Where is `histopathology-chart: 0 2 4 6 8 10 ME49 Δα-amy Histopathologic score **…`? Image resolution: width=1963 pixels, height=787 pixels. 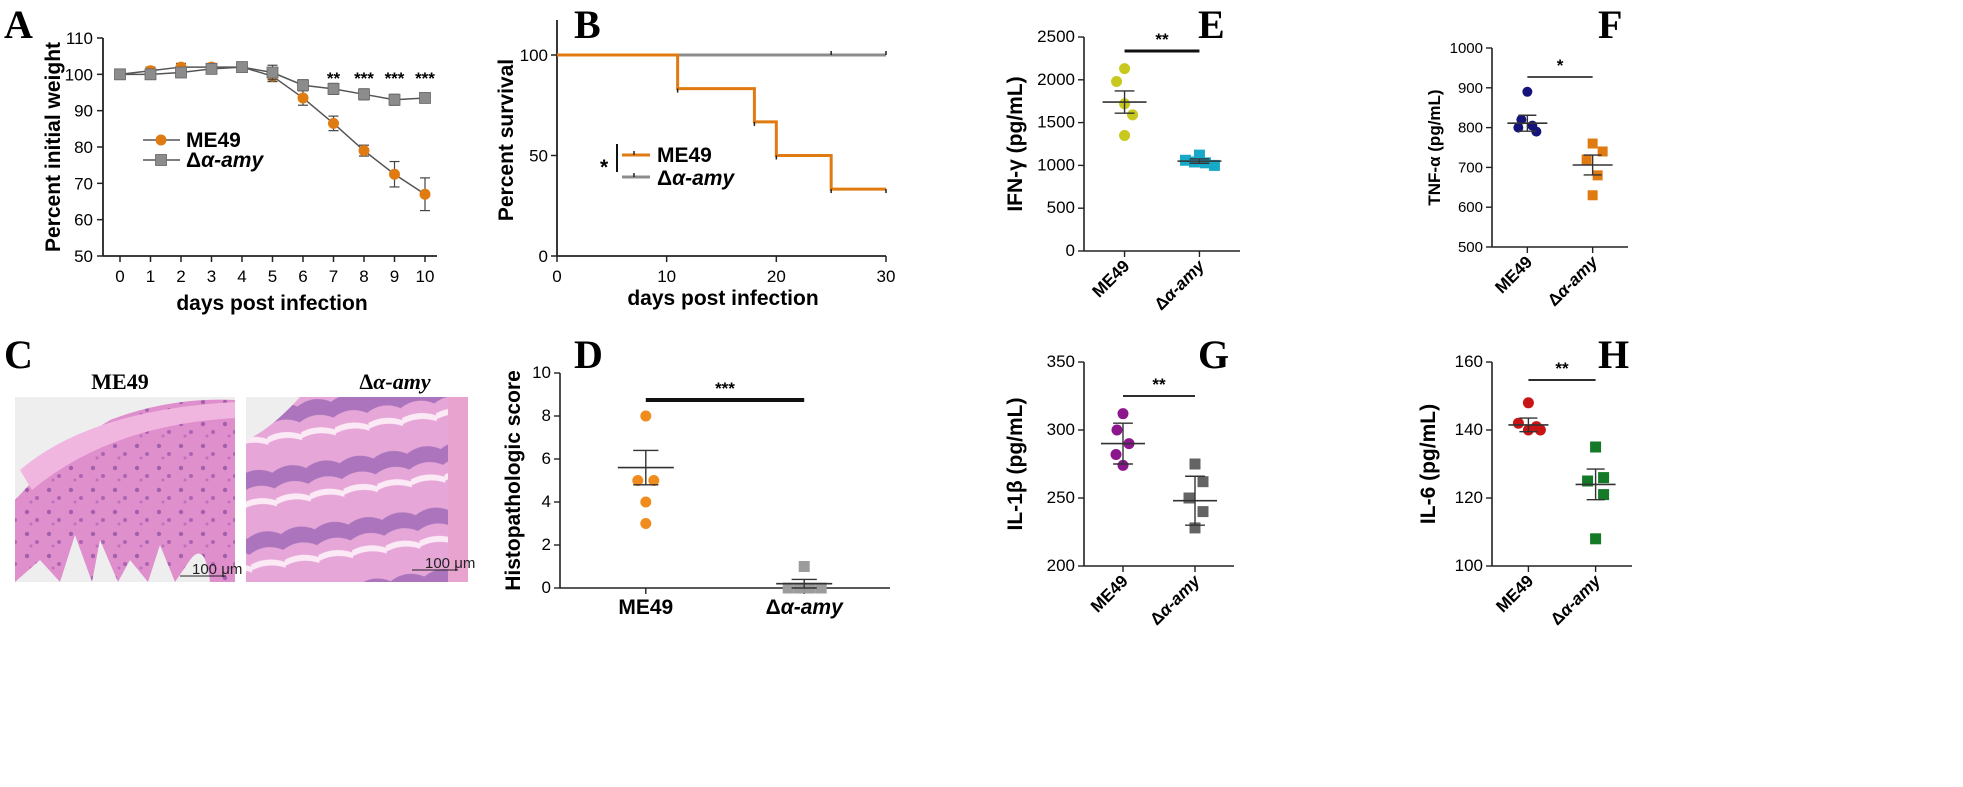
histopathology-chart: 0 2 4 6 8 10 ME49 Δα-amy Histopathologic score **… is located at coordinates (696, 491).